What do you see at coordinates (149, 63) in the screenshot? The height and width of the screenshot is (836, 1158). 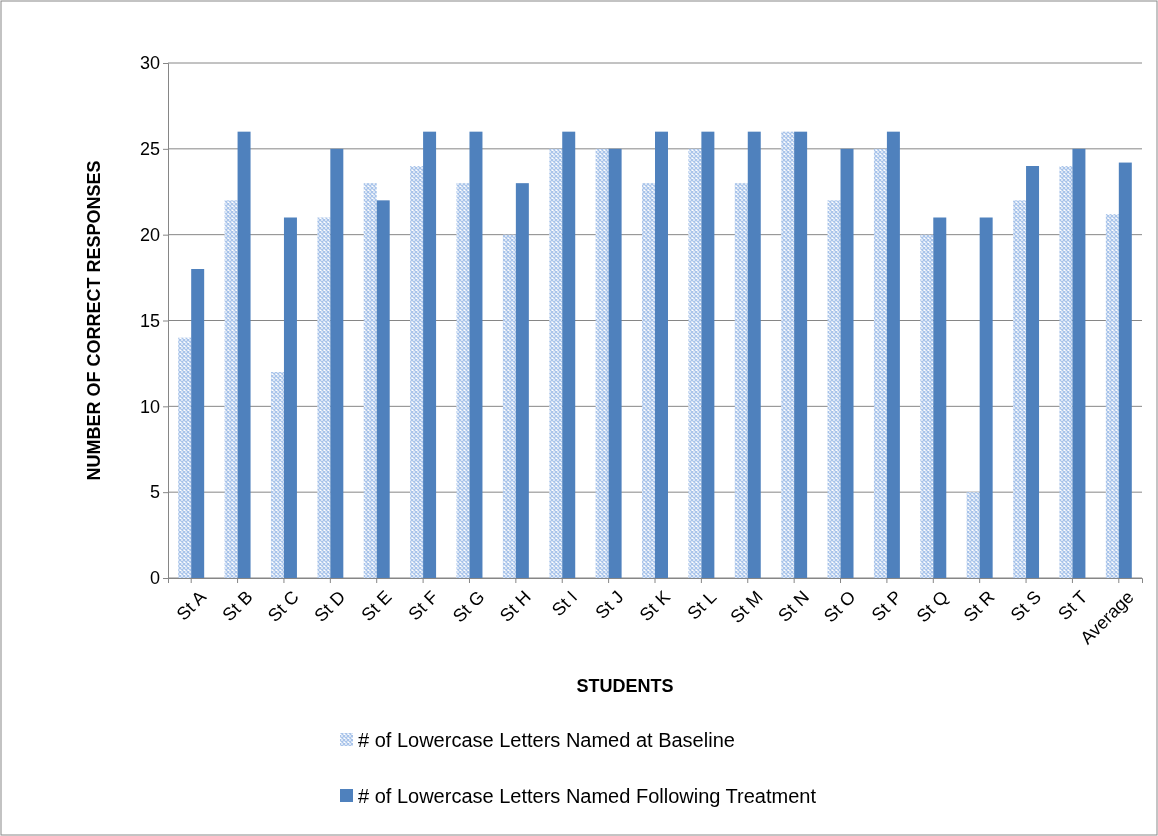 I see `y-tick-label: 30` at bounding box center [149, 63].